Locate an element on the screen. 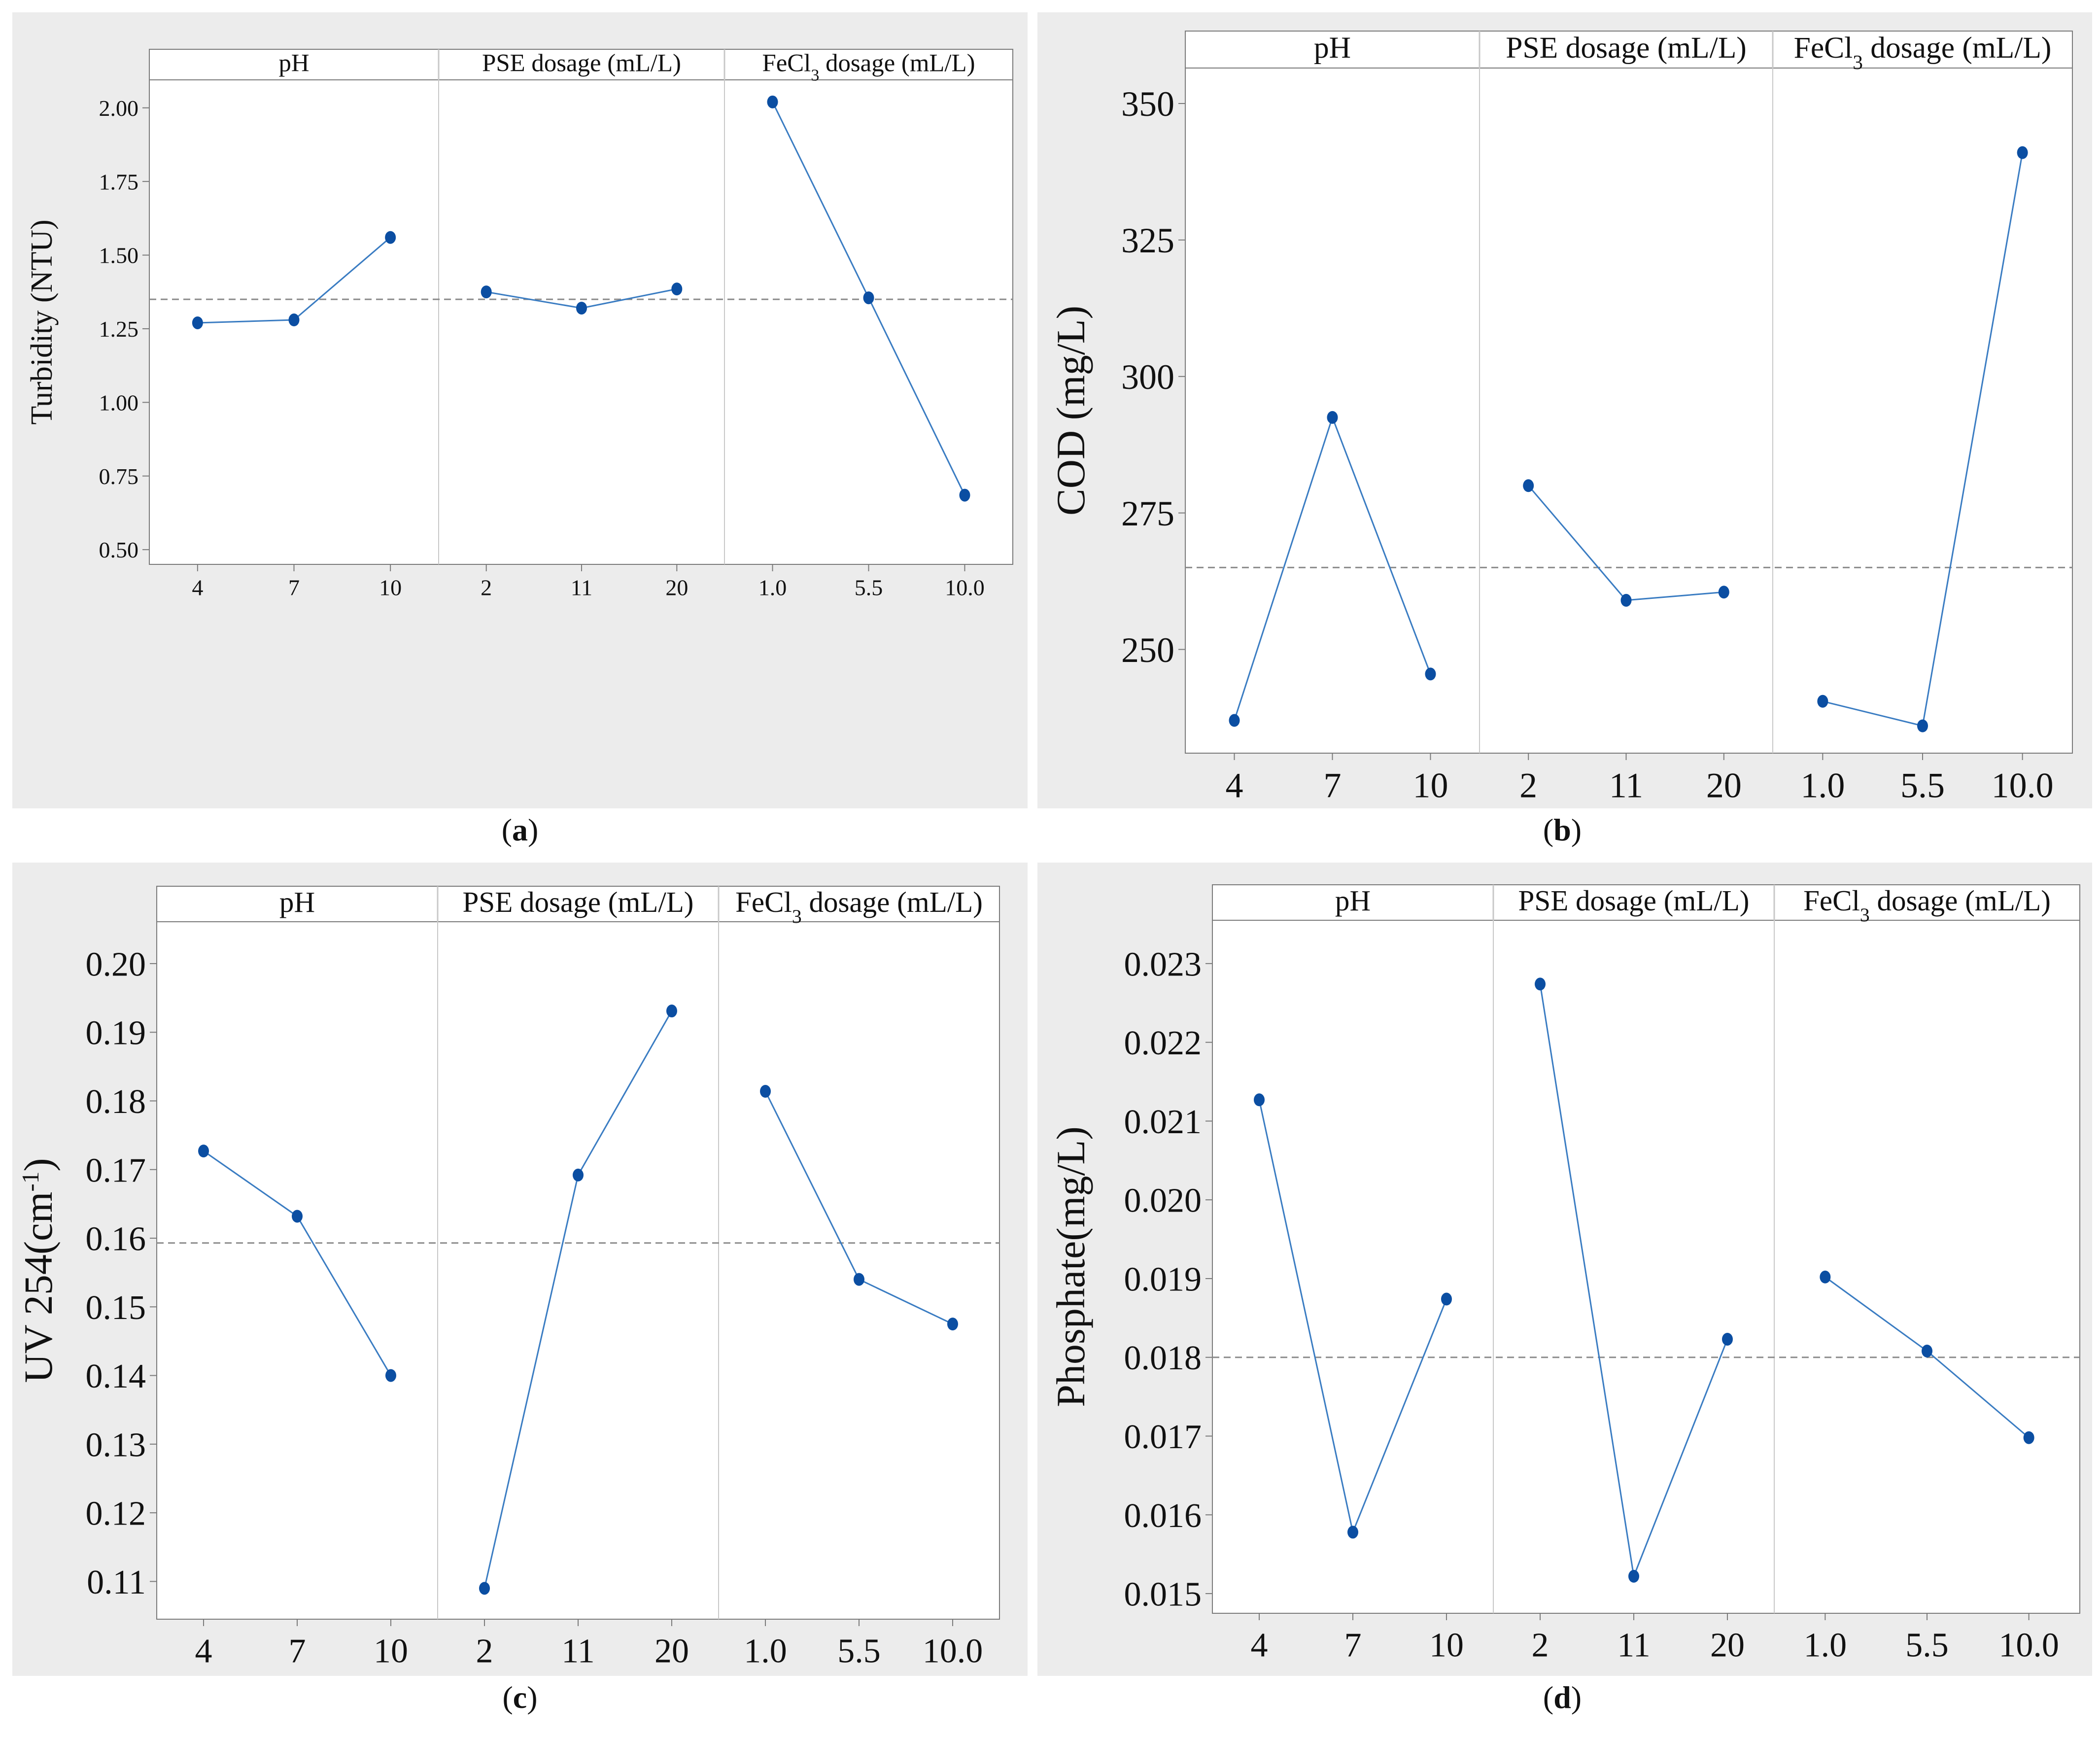  panel-caption: (c) is located at coordinates (519, 1697).